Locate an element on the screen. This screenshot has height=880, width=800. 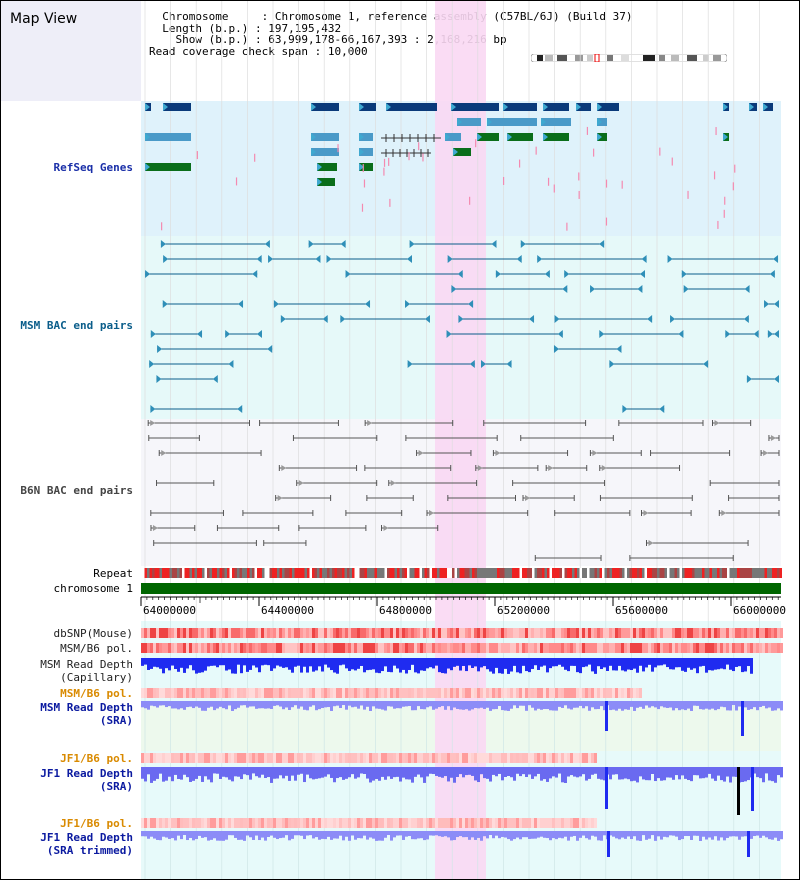
gene-arrow is located at coordinates (578, 107).